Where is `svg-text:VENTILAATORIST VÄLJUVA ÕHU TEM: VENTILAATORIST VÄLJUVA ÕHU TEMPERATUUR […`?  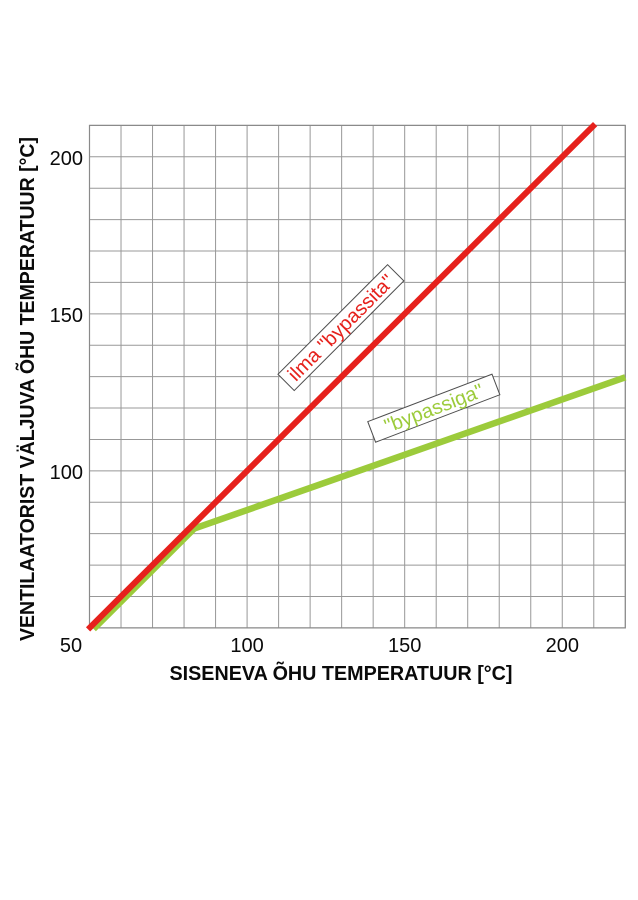
svg-text:VENTILAATORIST VÄLJUVA ÕHU TEM: VENTILAATORIST VÄLJUVA ÕHU TEMPERATUUR [… is located at coordinates (27, 389).